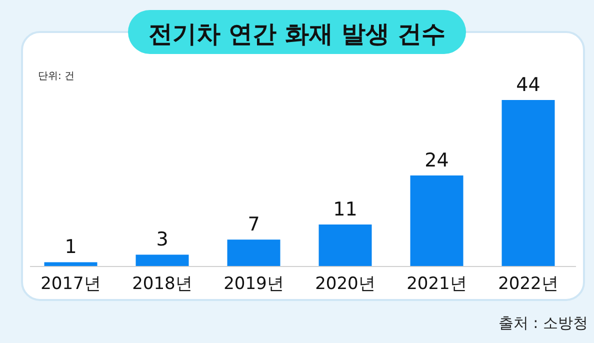 The height and width of the screenshot is (343, 594). I want to click on data-label: 44, so click(528, 85).